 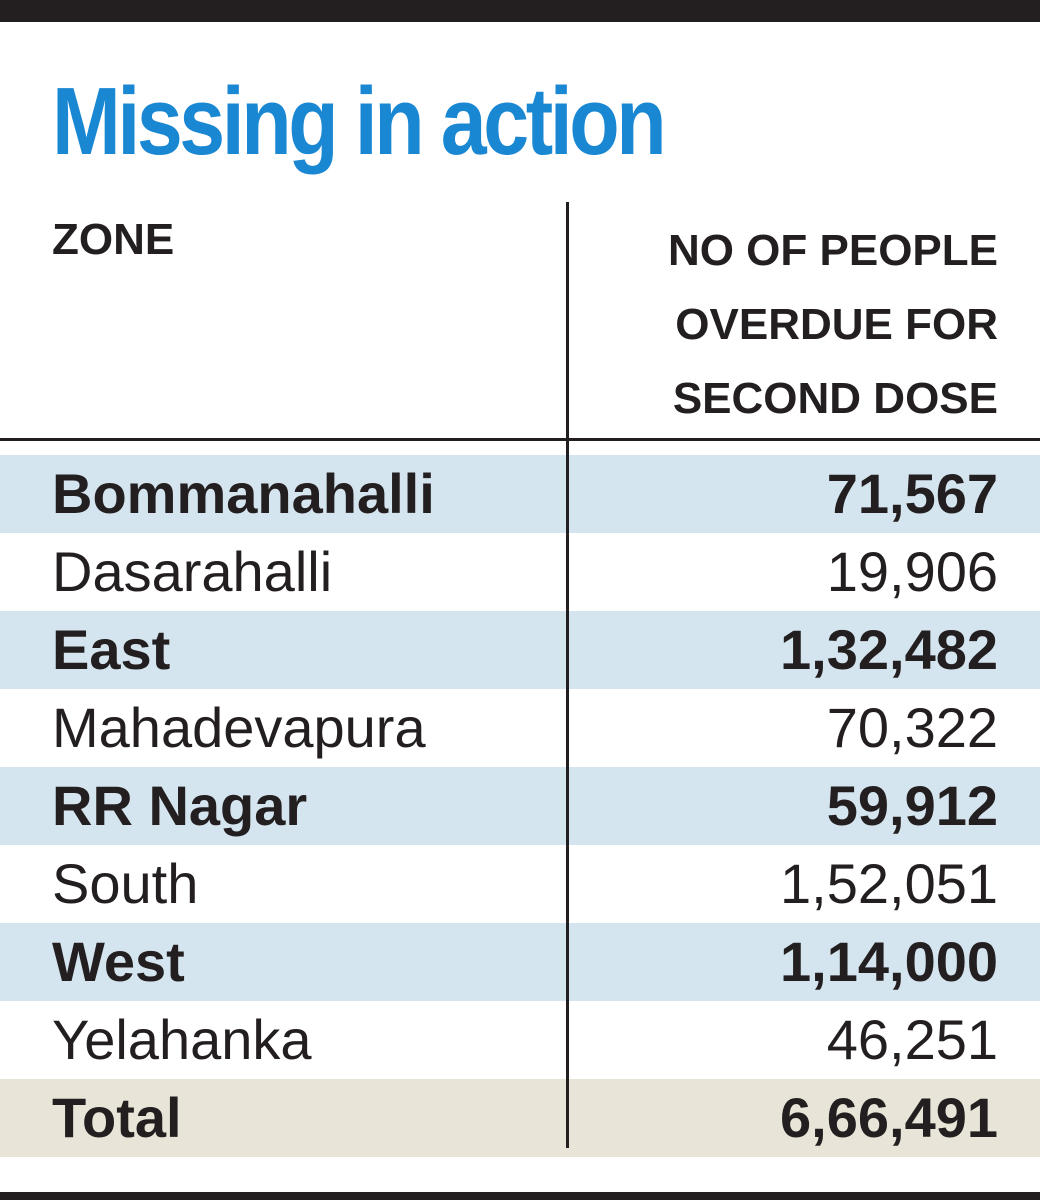 I want to click on value-header-line: OVERDUE FOR, so click(x=836, y=324).